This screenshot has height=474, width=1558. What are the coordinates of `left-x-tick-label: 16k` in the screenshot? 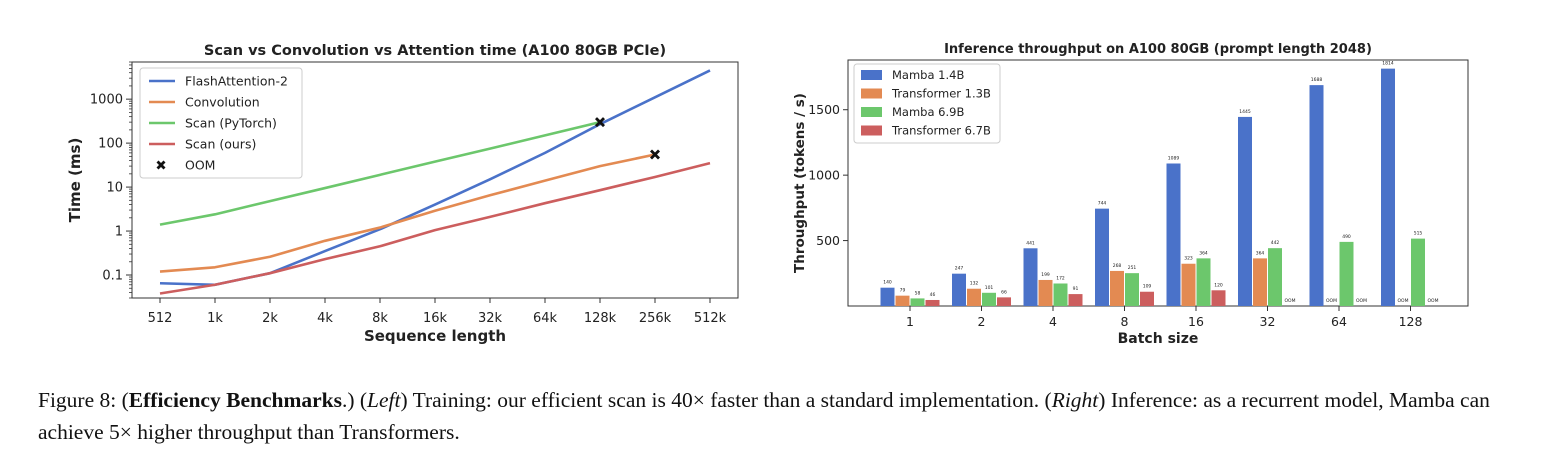 It's located at (435, 318).